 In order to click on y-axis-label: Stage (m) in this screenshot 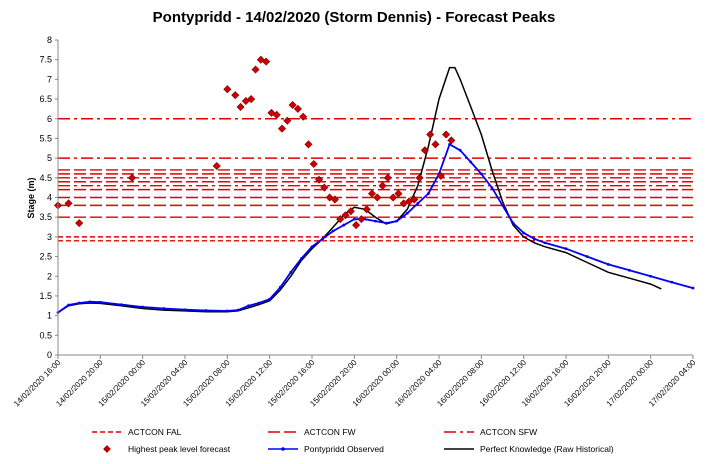, I will do `click(31, 197)`.